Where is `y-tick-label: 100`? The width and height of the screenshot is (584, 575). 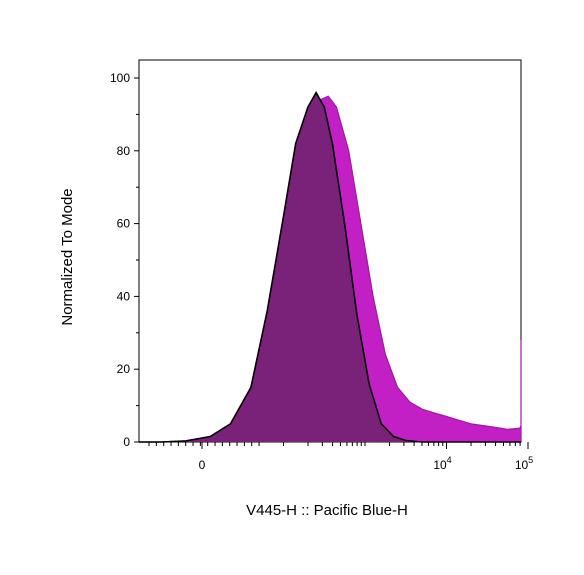 y-tick-label: 100 is located at coordinates (120, 78).